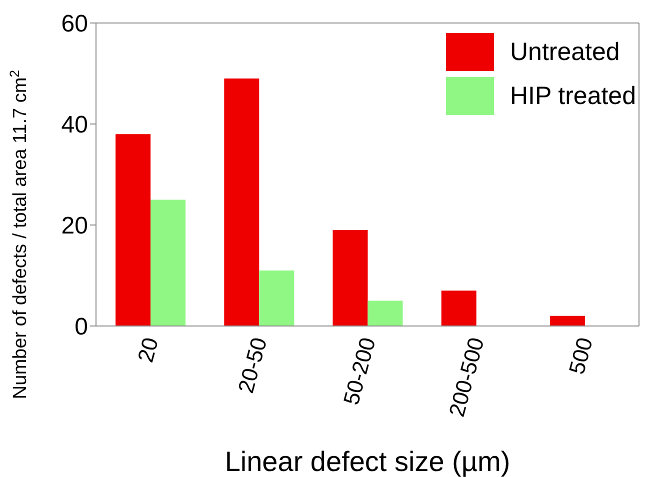 This screenshot has width=648, height=477. I want to click on x-tick-label: 500, so click(581, 355).